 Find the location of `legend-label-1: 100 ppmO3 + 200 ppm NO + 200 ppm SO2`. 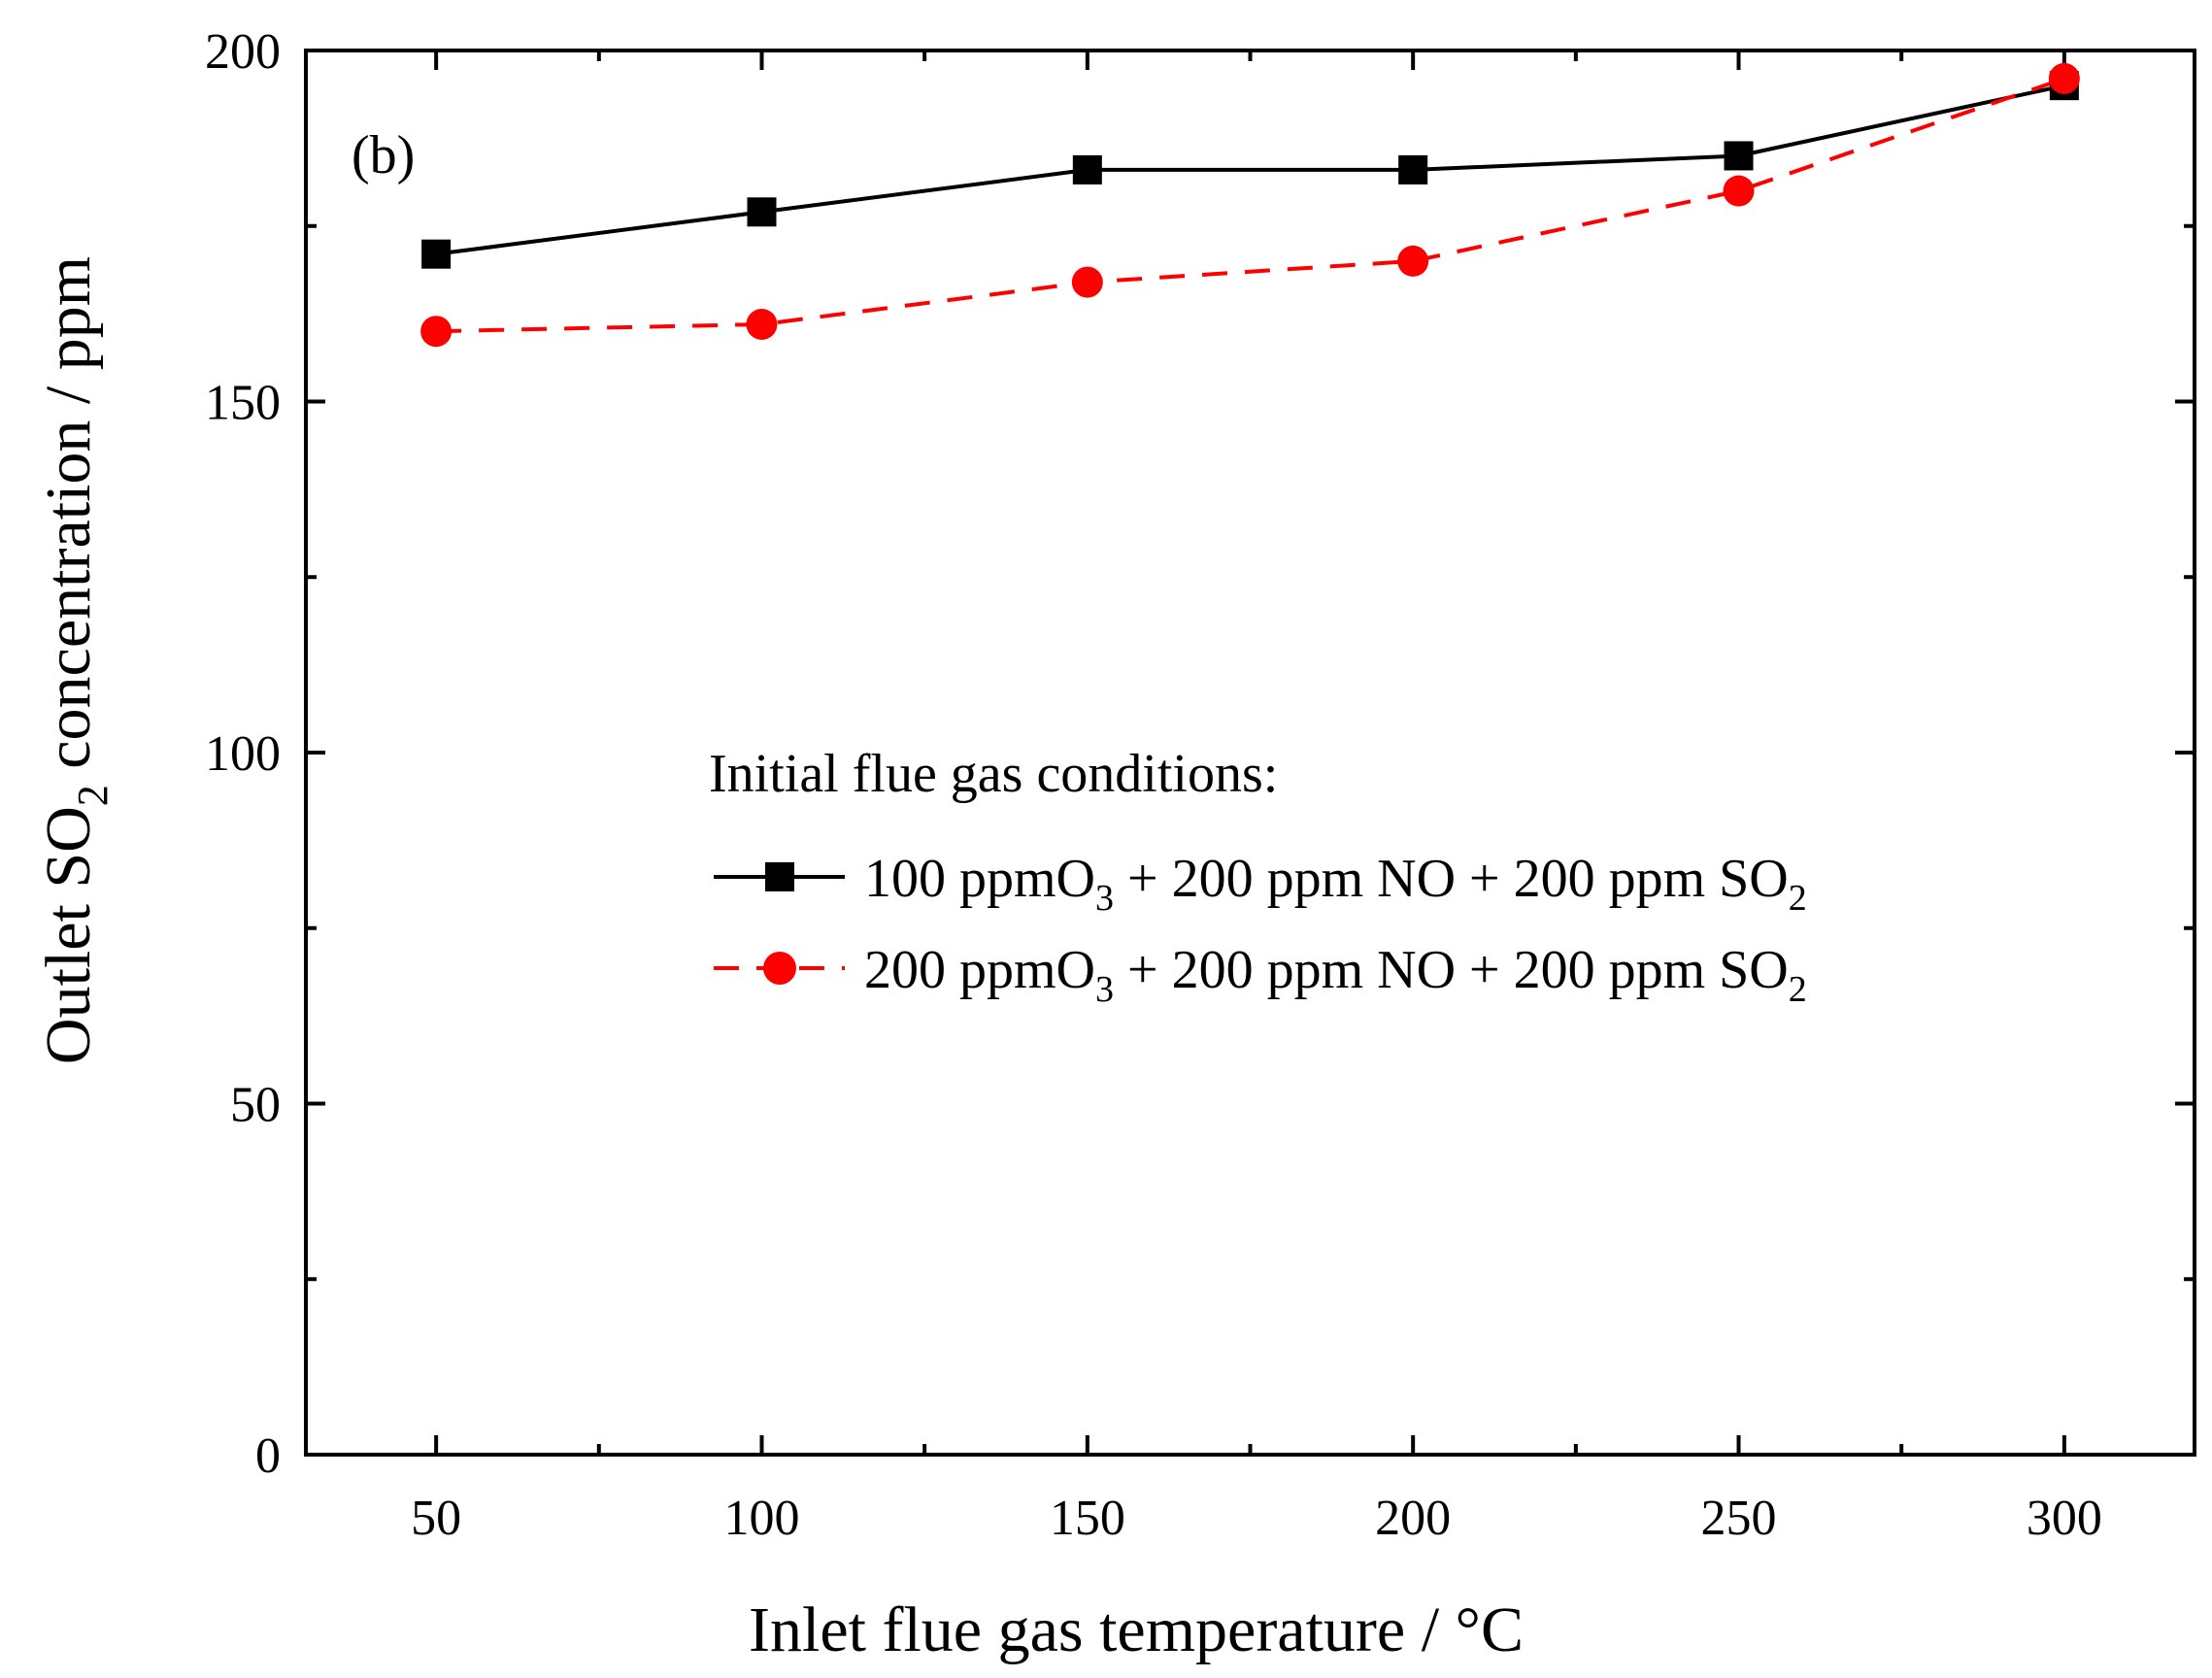

legend-label-1: 100 ppmO3 + 200 ppm NO + 200 ppm SO2 is located at coordinates (1335, 884).